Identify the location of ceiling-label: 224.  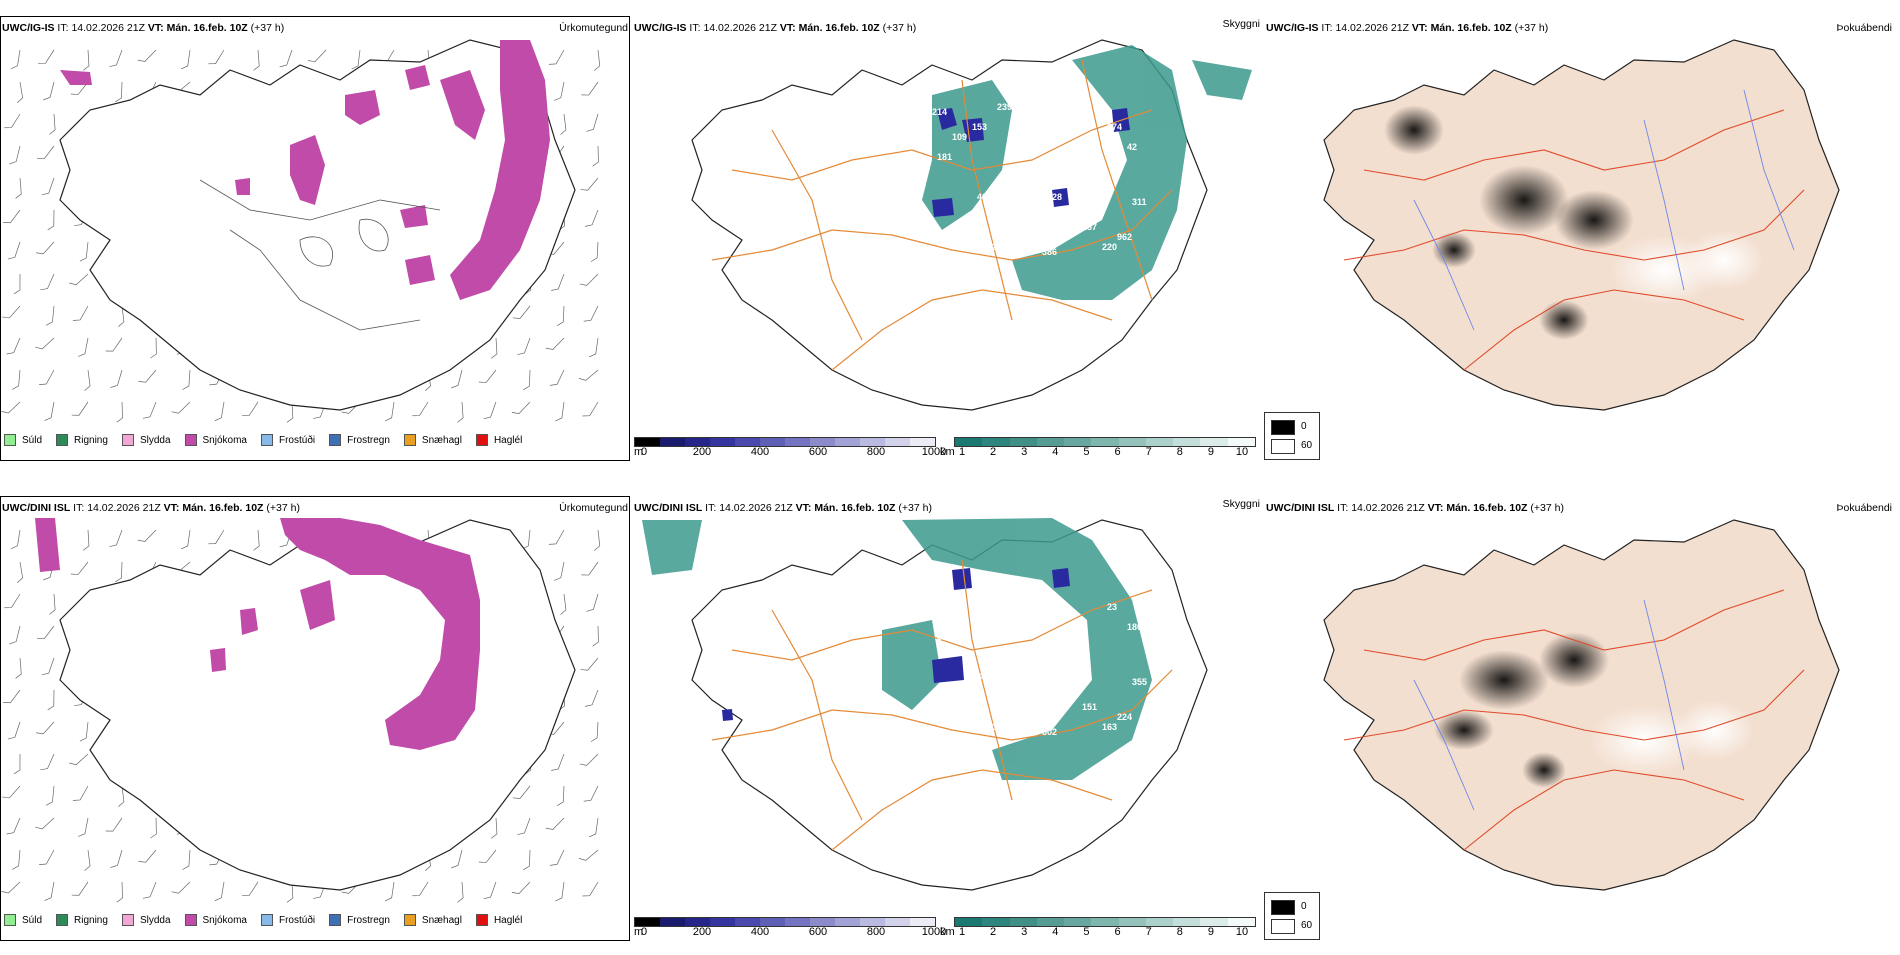
(1124, 717).